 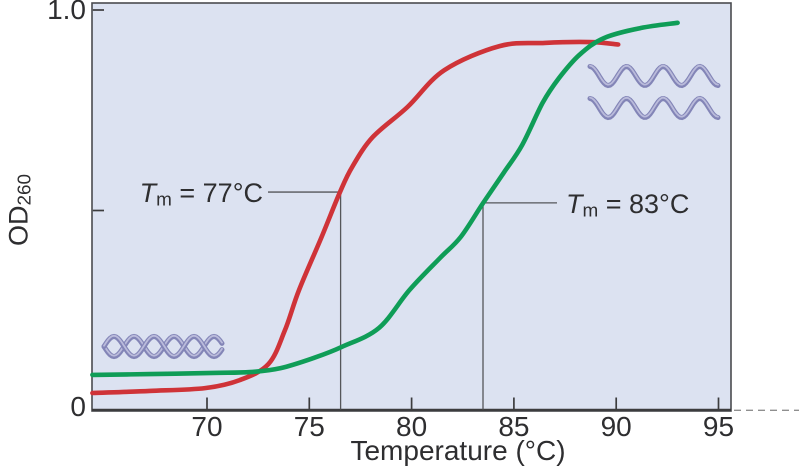 What do you see at coordinates (514, 426) in the screenshot?
I see `x-tick-label: 85` at bounding box center [514, 426].